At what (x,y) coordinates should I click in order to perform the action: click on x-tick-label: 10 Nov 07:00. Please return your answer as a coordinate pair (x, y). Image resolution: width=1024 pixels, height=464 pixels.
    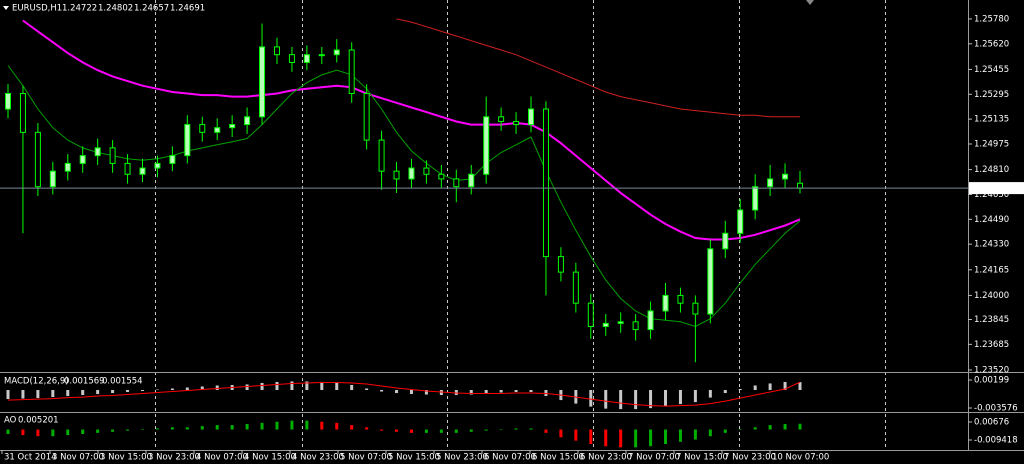
    Looking at the image, I should click on (800, 458).